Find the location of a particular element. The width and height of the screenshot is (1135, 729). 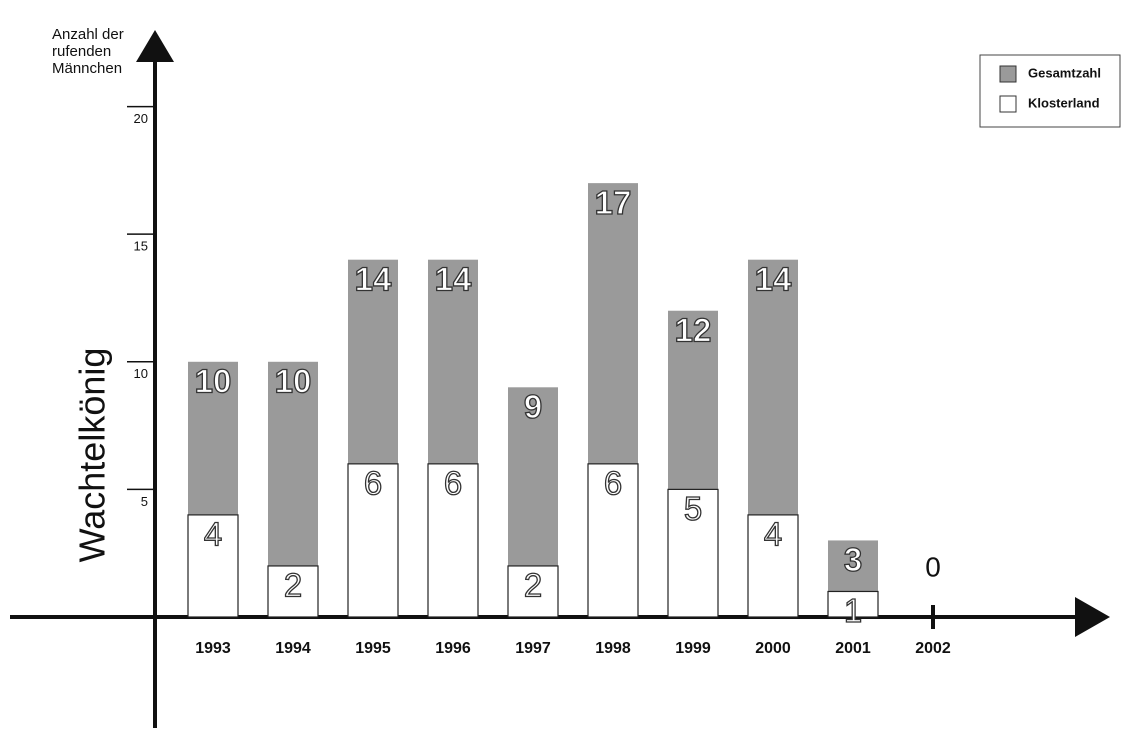

x-axis-arrow is located at coordinates (1092, 617).